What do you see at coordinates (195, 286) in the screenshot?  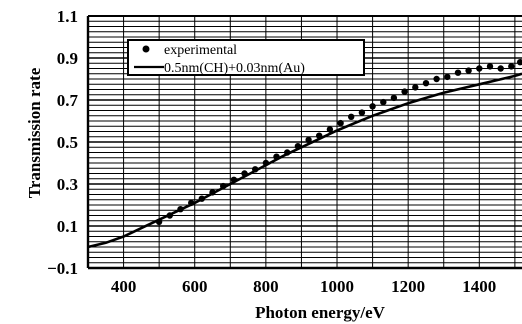 I see `x-tick-label: 600` at bounding box center [195, 286].